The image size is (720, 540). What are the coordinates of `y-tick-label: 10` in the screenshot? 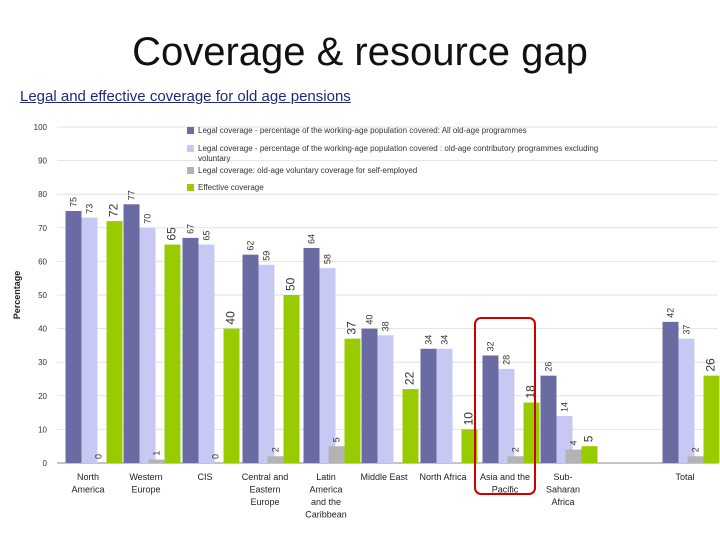 It's located at (42, 429).